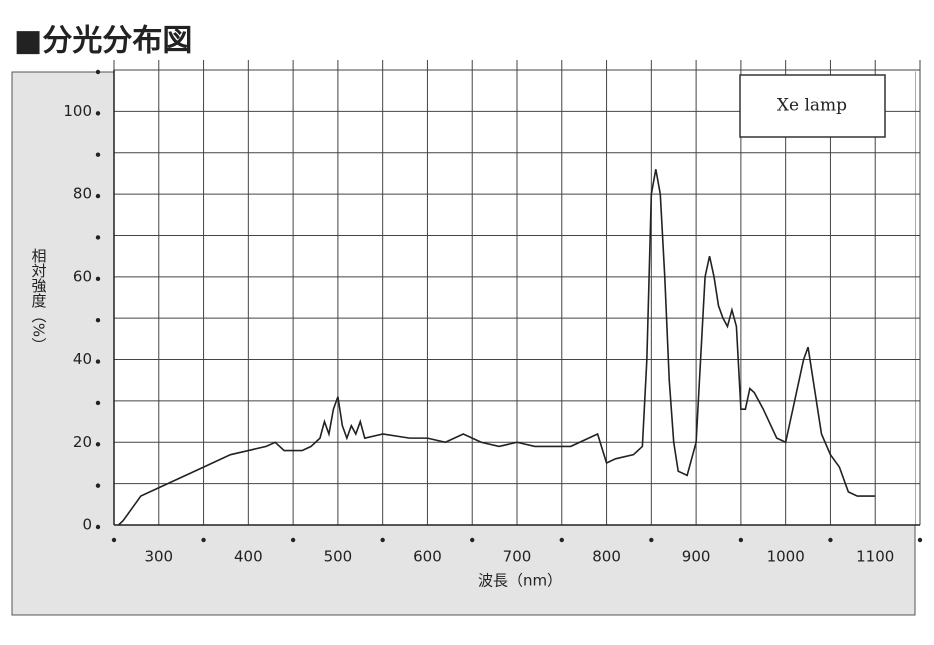  Describe the element at coordinates (87, 525) in the screenshot. I see `y-tick-label: 0` at that location.